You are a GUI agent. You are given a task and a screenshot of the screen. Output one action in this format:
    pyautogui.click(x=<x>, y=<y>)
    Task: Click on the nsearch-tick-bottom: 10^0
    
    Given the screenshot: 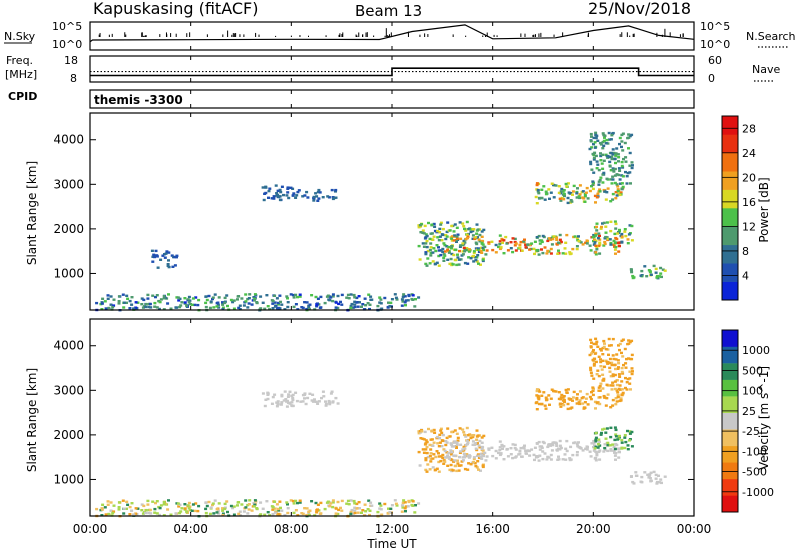 What is the action you would take?
    pyautogui.click(x=715, y=44)
    